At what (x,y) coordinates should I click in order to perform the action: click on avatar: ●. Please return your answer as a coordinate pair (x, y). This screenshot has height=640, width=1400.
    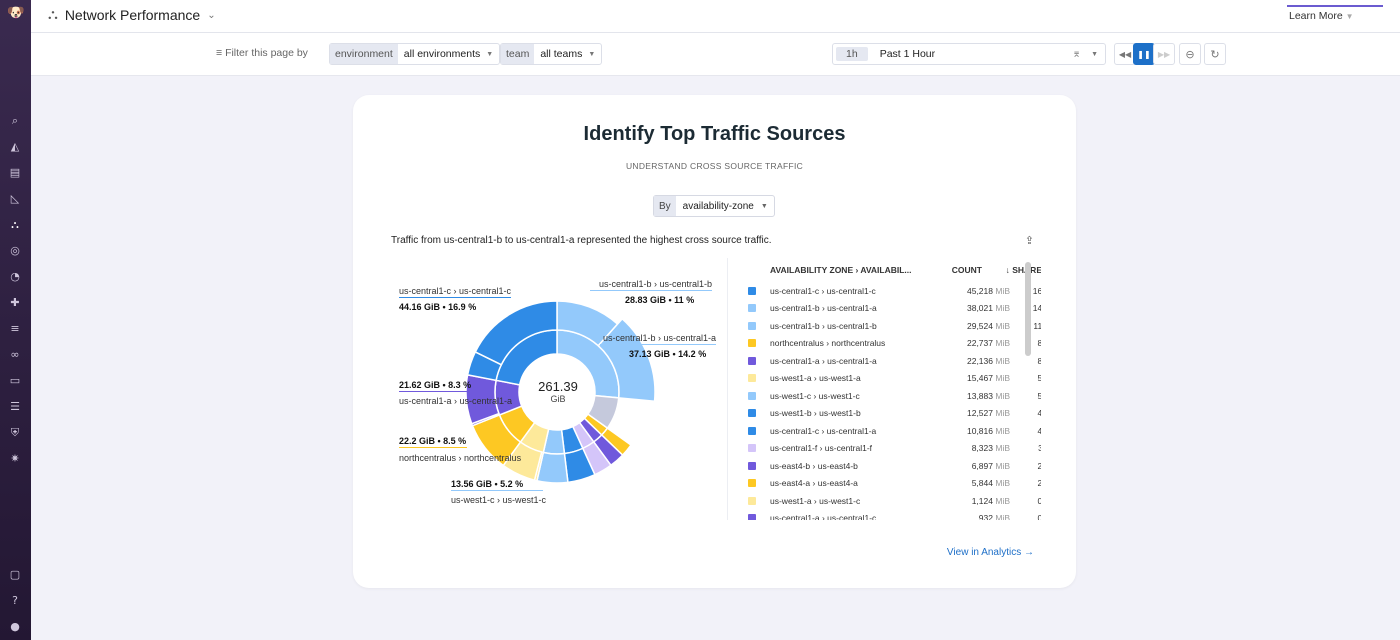
    Looking at the image, I should click on (15, 626).